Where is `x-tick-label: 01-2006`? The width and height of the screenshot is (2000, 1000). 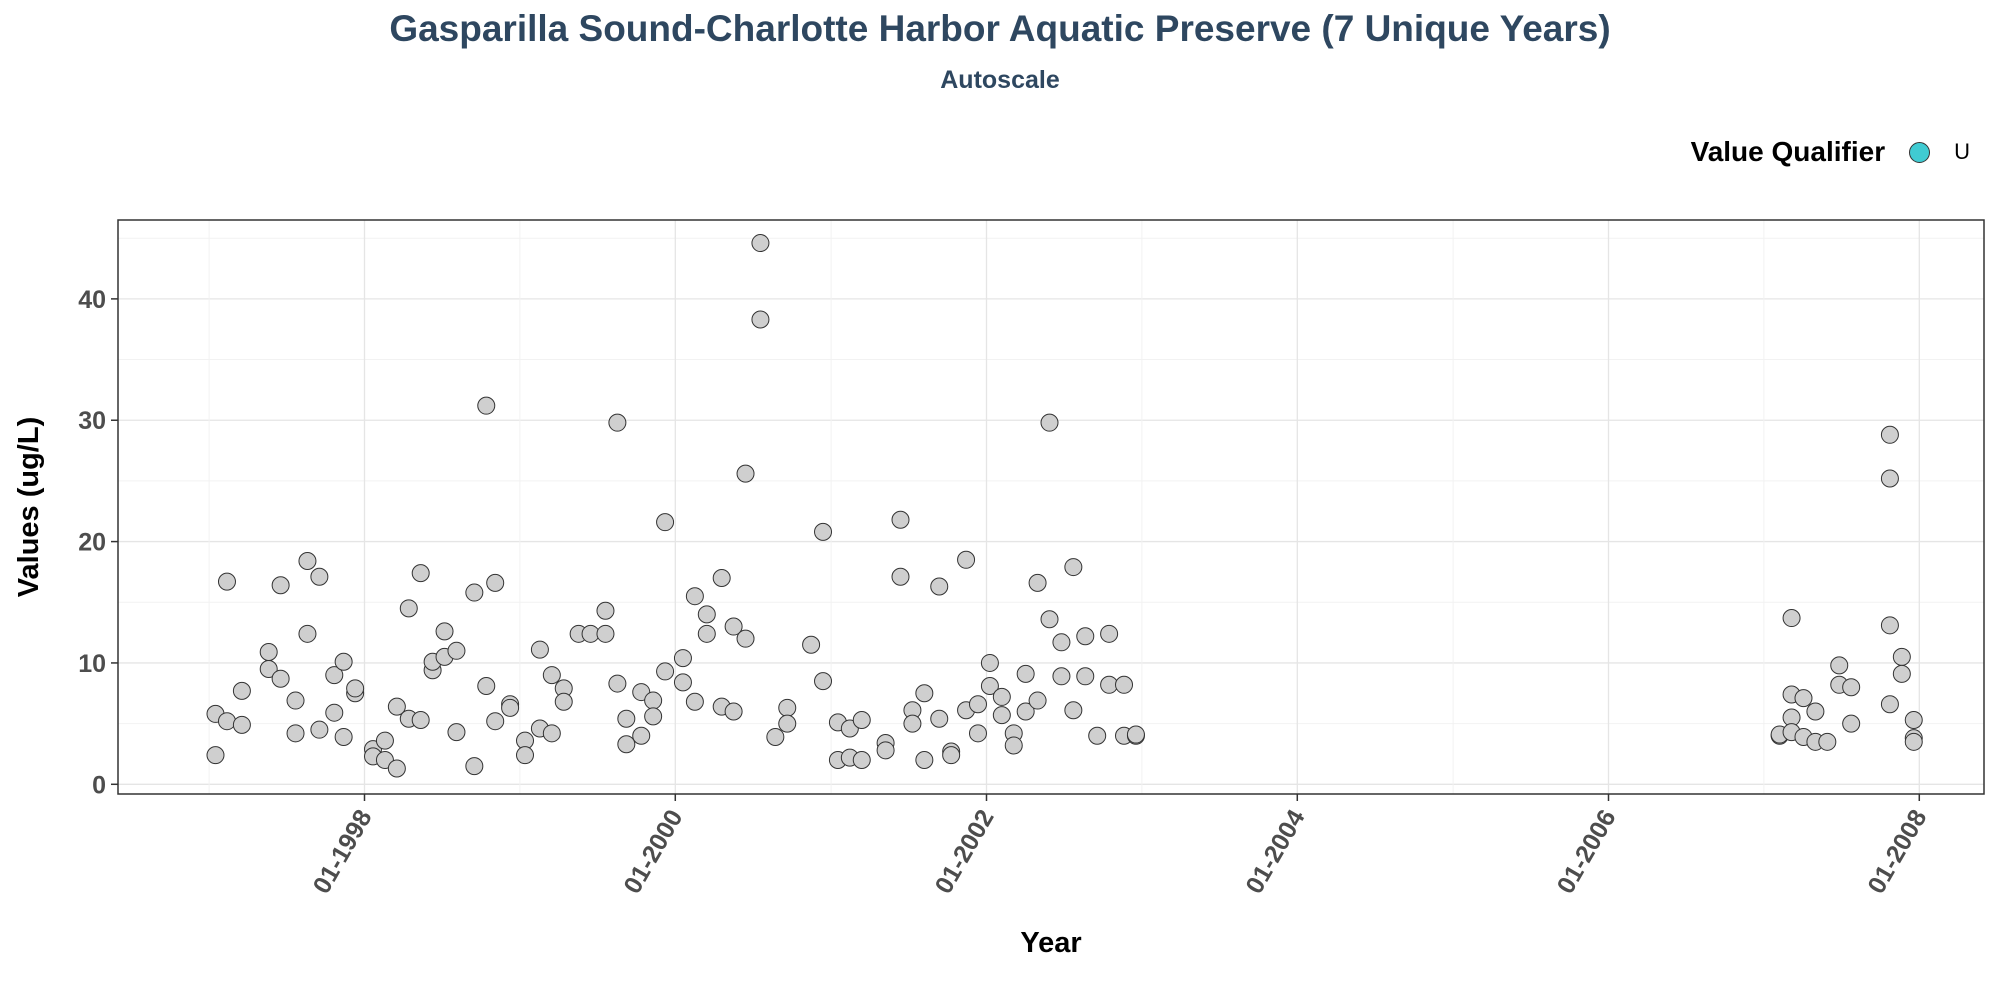
x-tick-label: 01-2006 is located at coordinates (1587, 851).